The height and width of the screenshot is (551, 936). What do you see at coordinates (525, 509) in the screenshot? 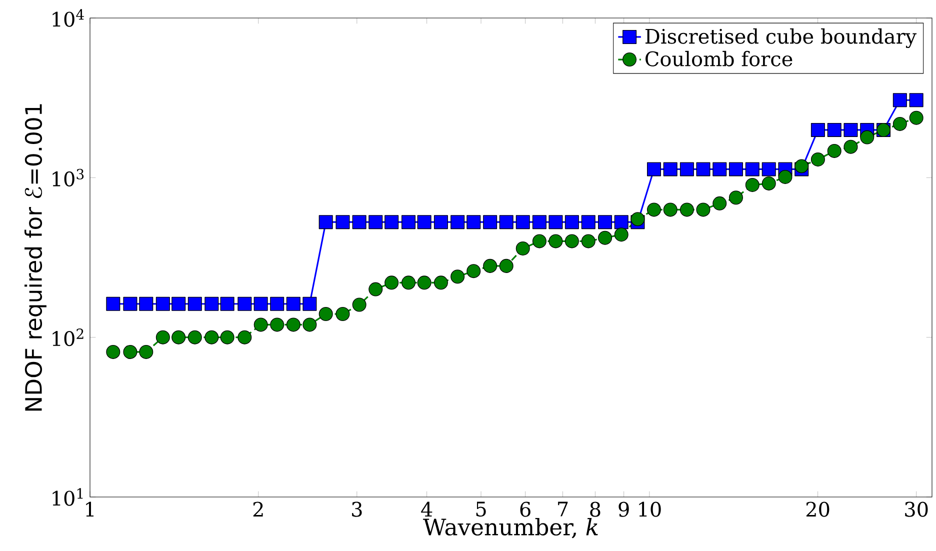
I see `x-tick-label: 6` at bounding box center [525, 509].